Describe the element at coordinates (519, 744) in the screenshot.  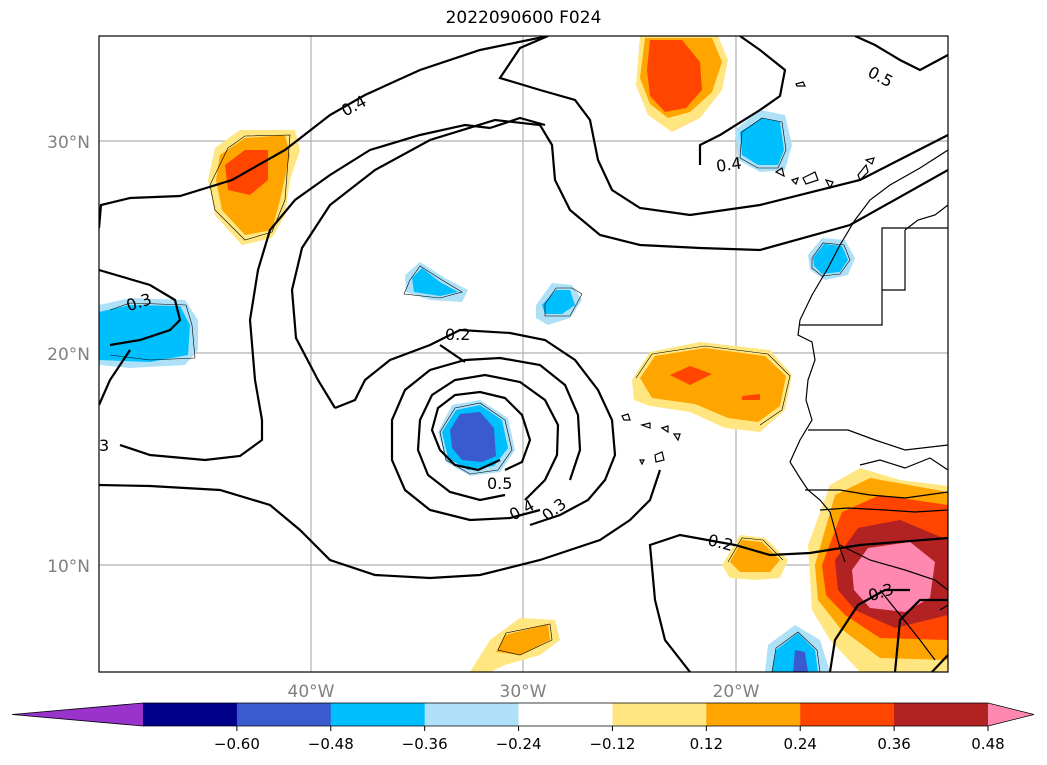
I see `colorbar-tick-label: −0.24` at that location.